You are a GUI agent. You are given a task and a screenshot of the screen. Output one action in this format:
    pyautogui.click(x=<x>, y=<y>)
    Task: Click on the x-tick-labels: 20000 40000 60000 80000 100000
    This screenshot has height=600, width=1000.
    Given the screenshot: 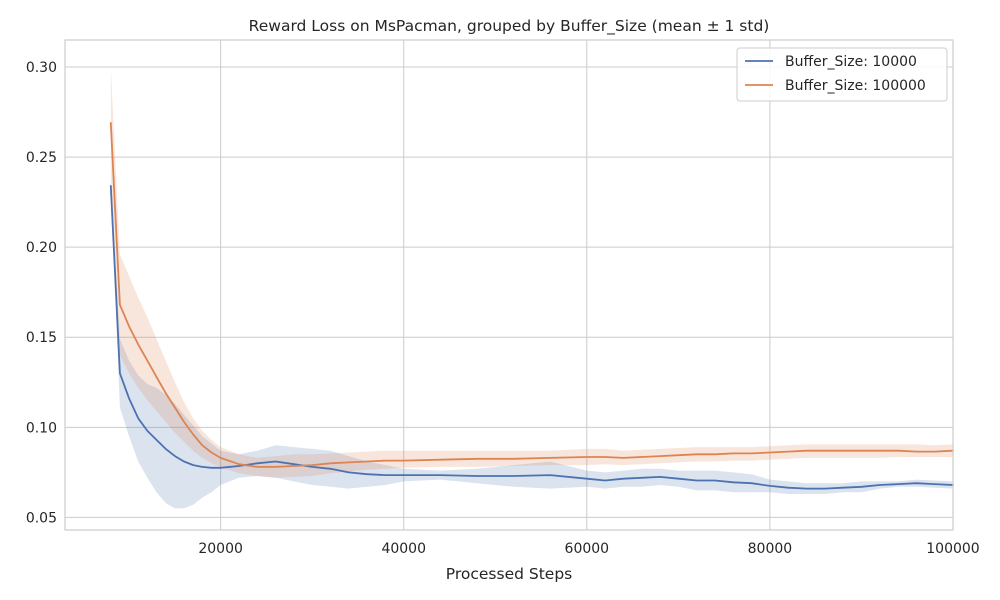 What is the action you would take?
    pyautogui.click(x=588, y=549)
    